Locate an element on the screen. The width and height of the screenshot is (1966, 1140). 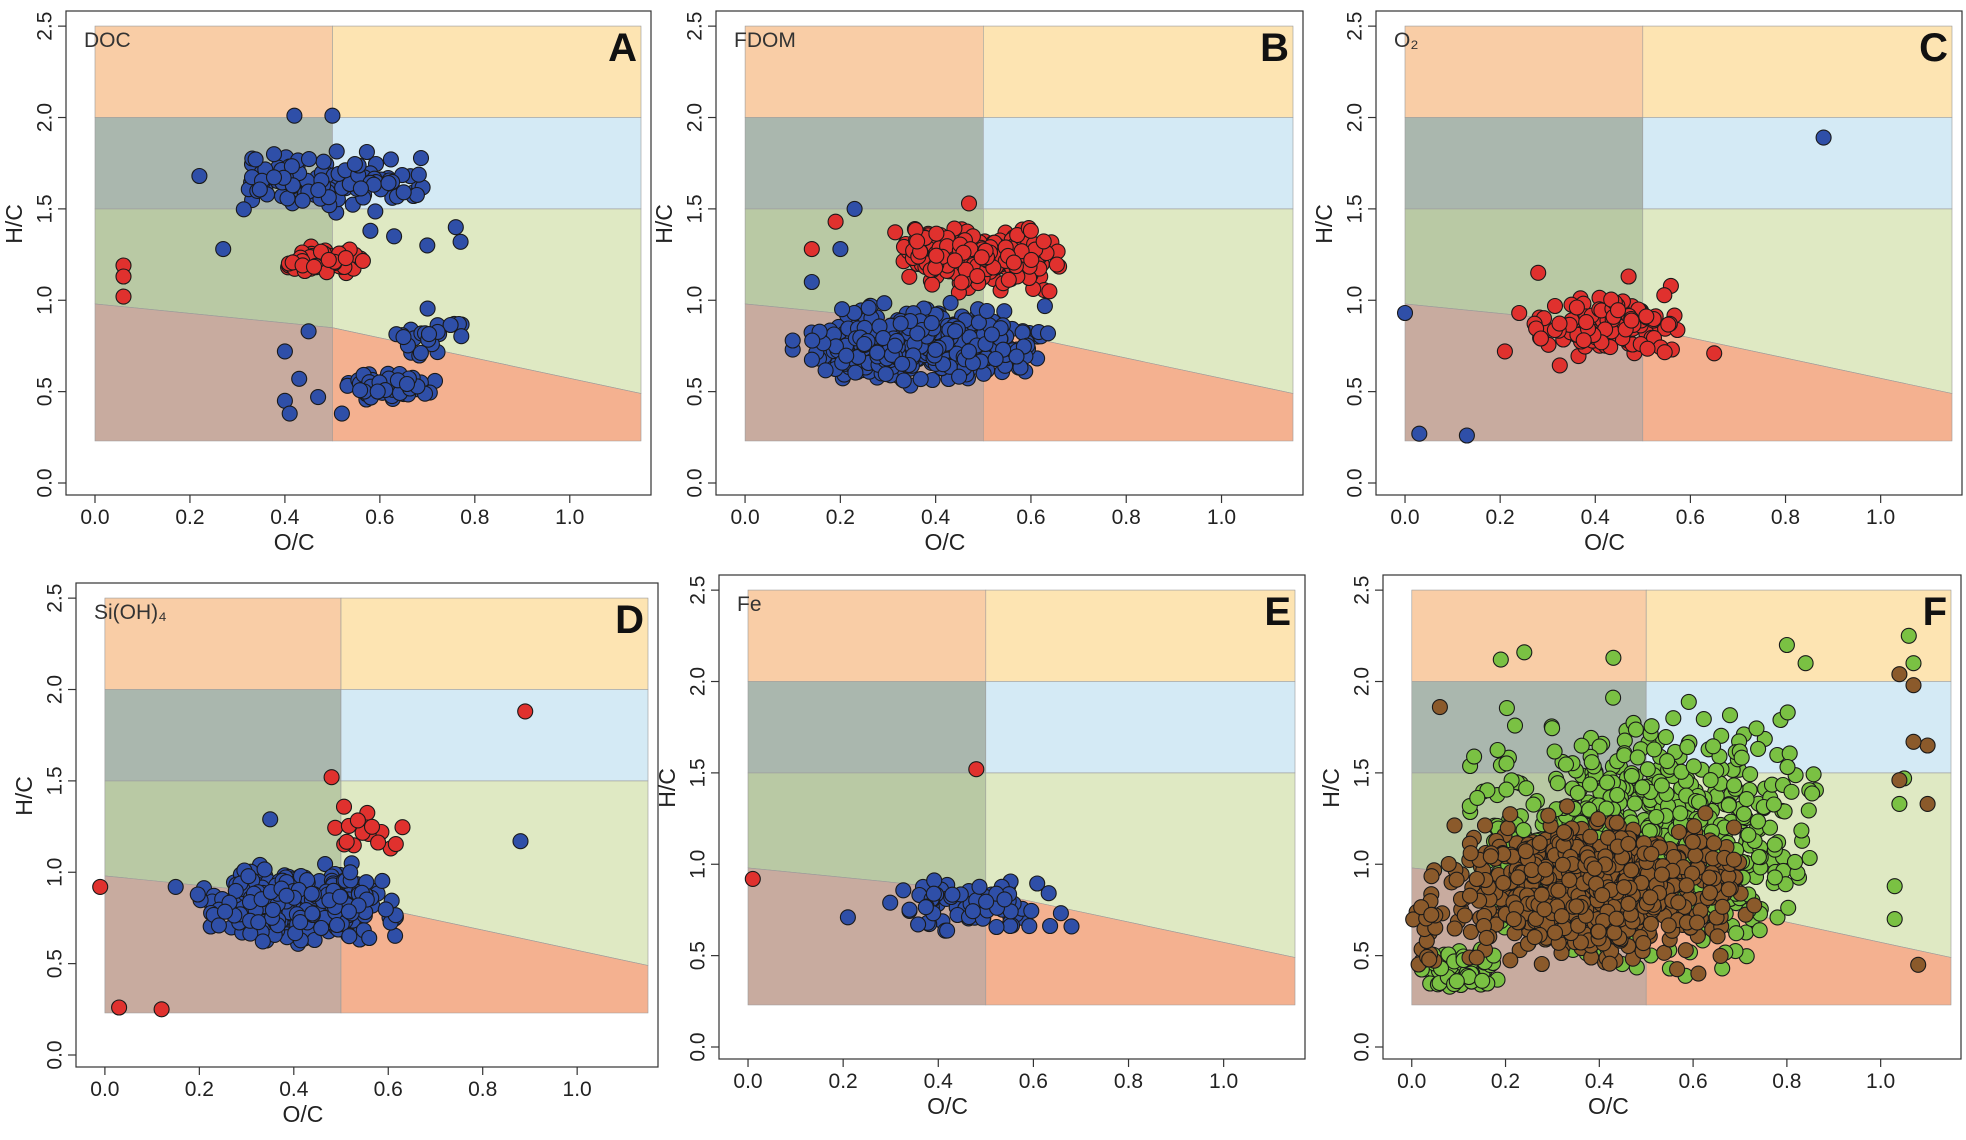
y-tick-label: 0.5 is located at coordinates (55, 963).